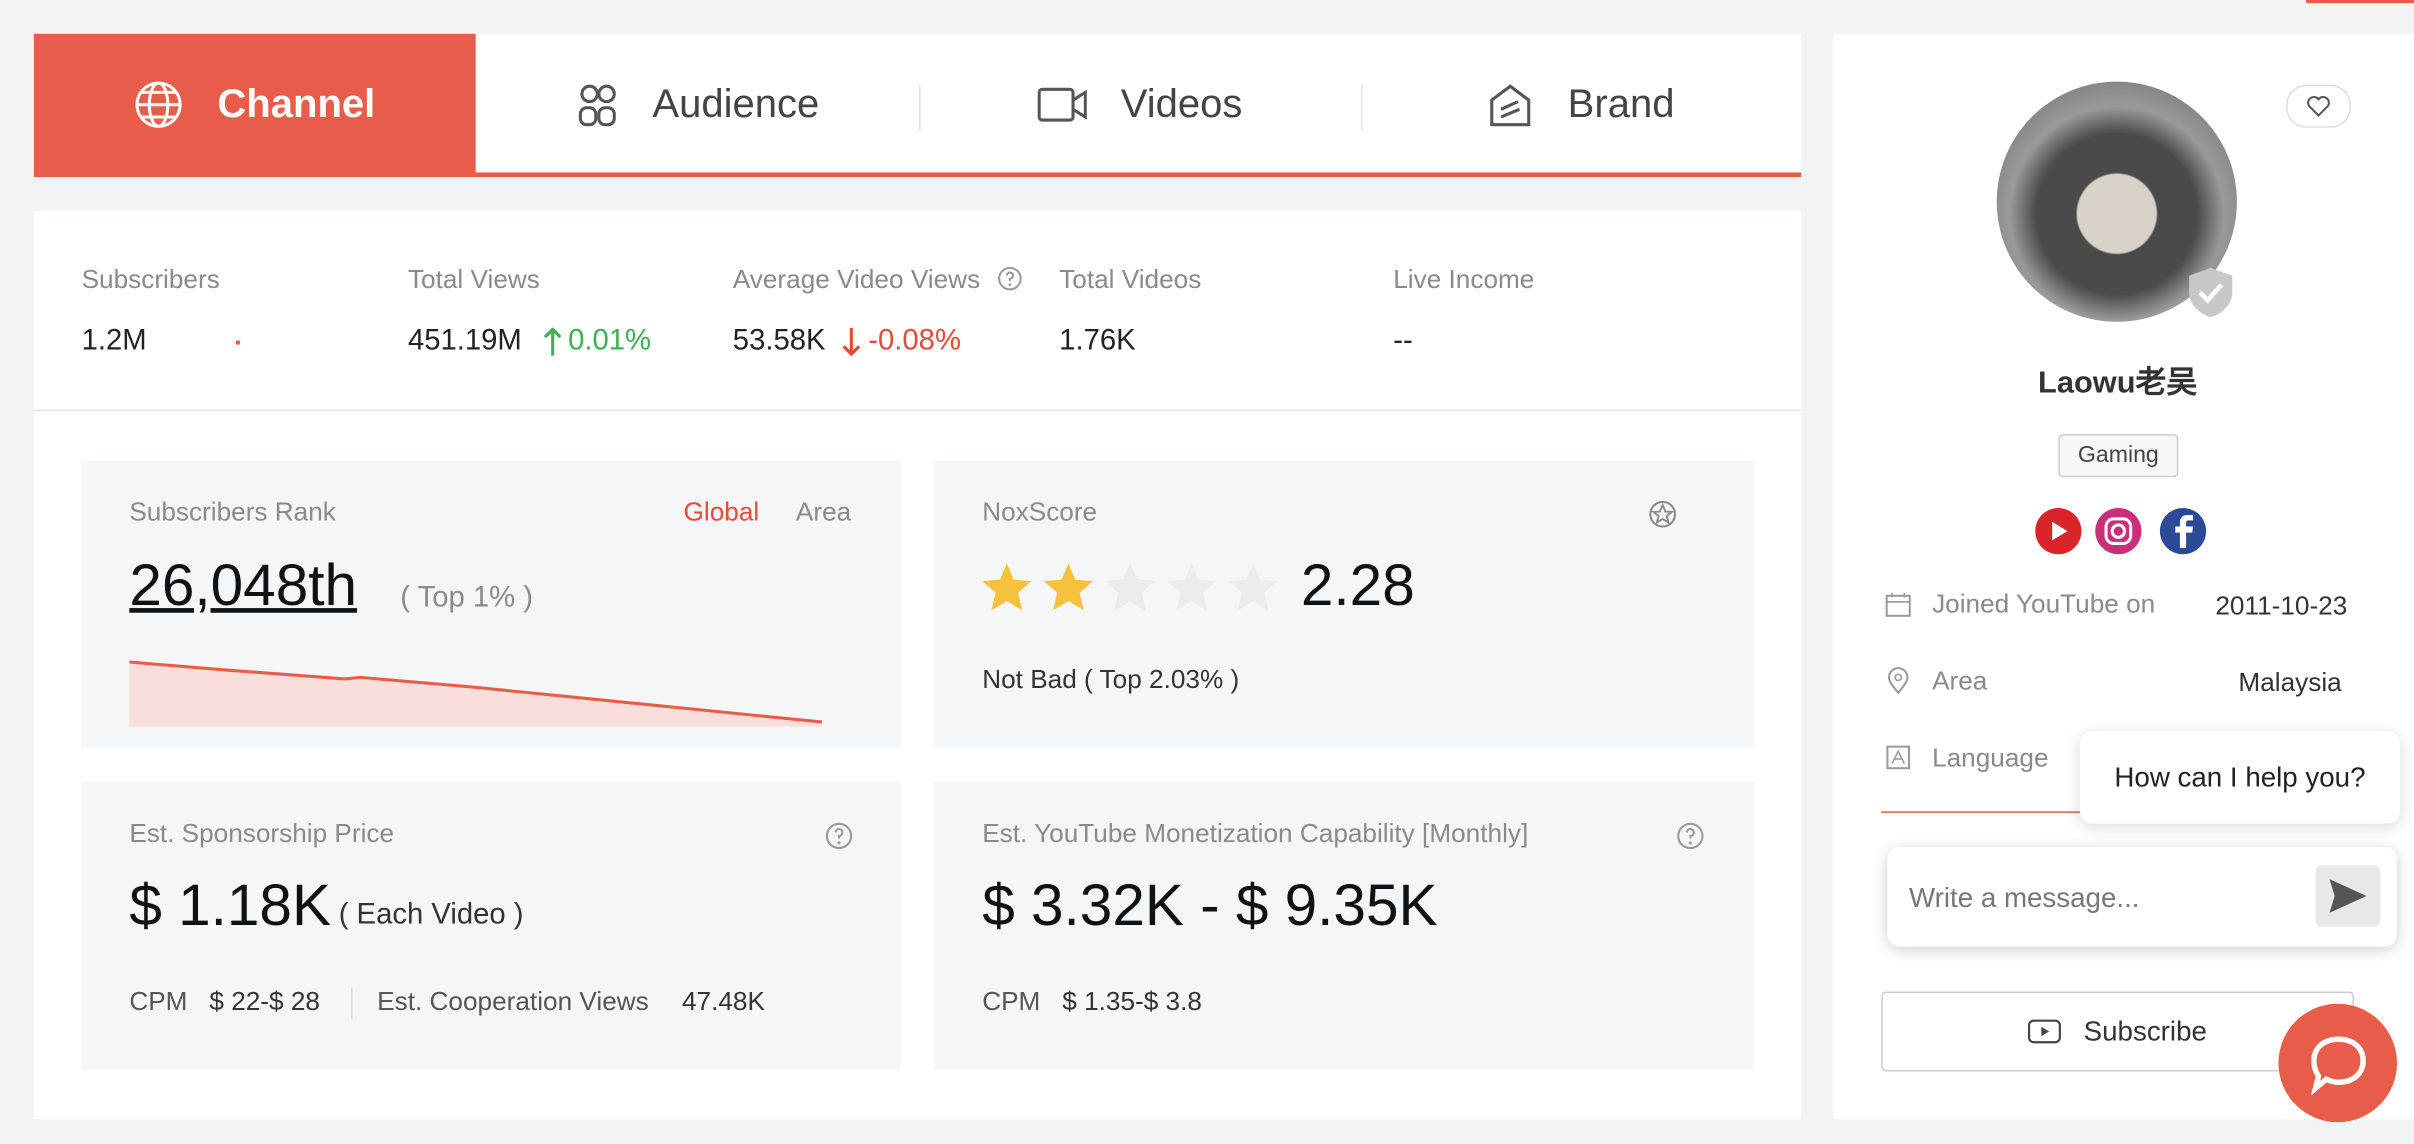 The width and height of the screenshot is (2414, 1144). Describe the element at coordinates (464, 341) in the screenshot. I see `stat-value: 451.19M` at that location.